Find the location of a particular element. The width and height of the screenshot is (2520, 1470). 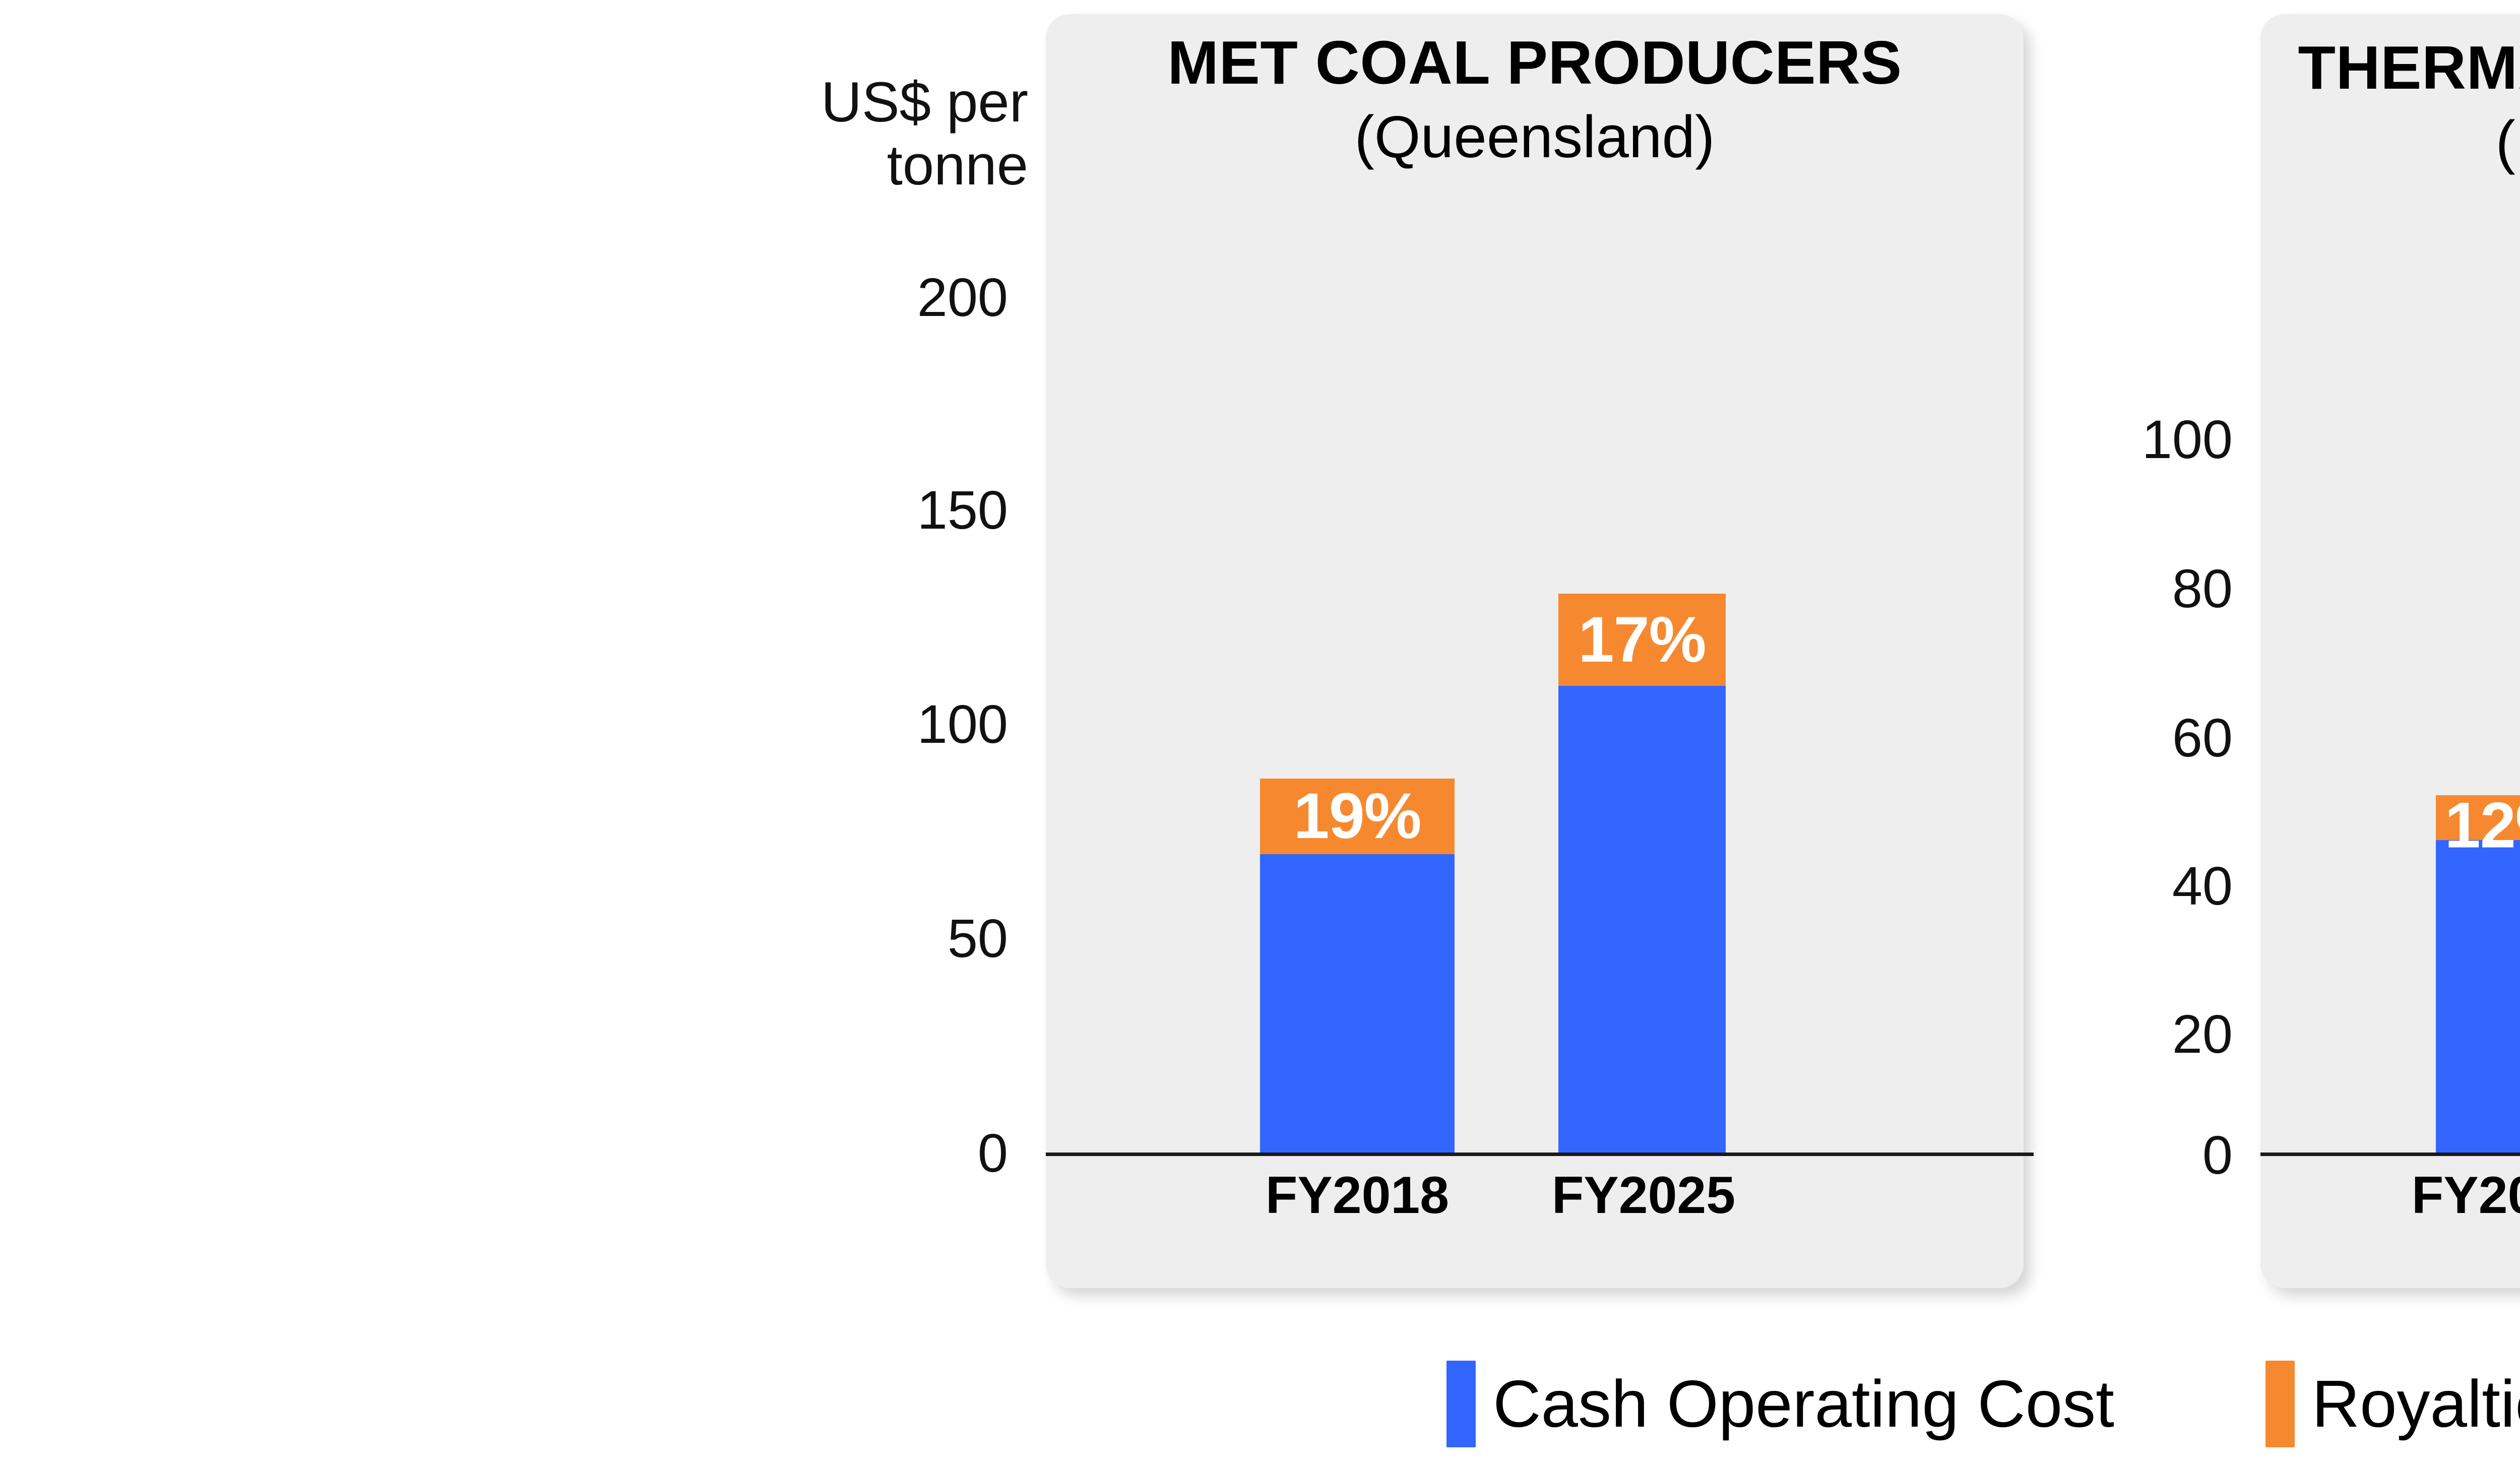

bar-royalty-percent-label: 12% is located at coordinates (2482, 825).